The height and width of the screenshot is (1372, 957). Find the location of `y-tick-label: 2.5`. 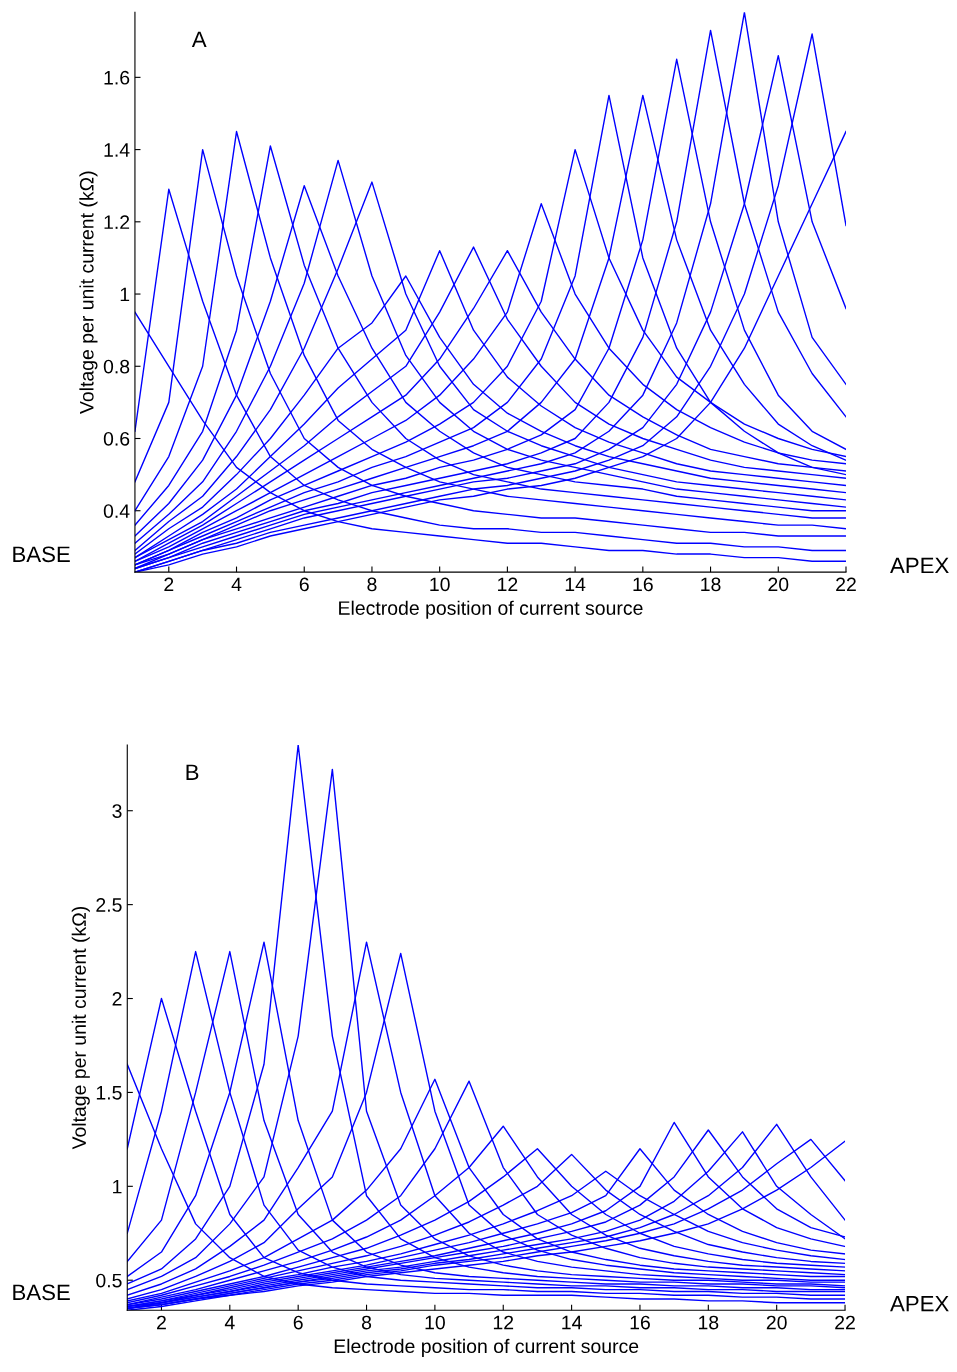

y-tick-label: 2.5 is located at coordinates (109, 905).